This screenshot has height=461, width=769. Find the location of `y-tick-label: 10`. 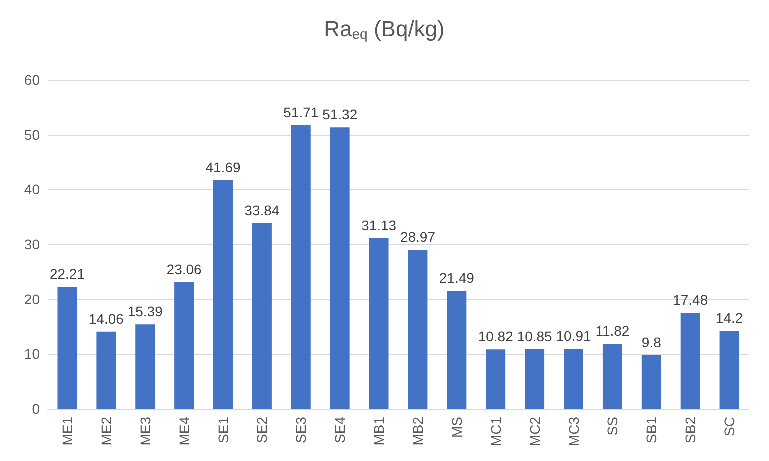

y-tick-label: 10 is located at coordinates (32, 354).